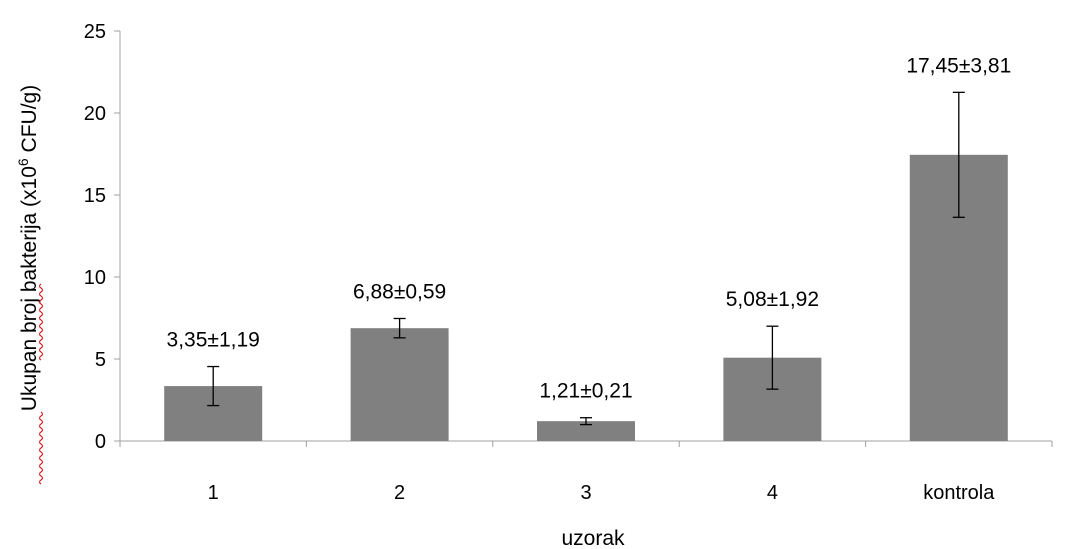 The width and height of the screenshot is (1069, 549). Describe the element at coordinates (399, 291) in the screenshot. I see `data-label: 6,88±0,59` at that location.